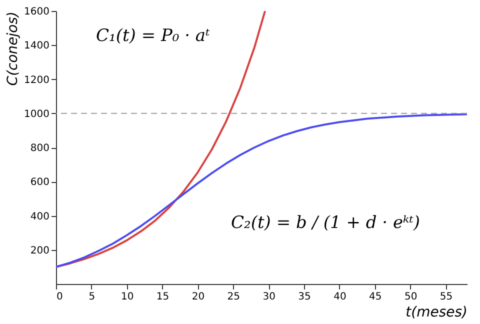 The image size is (480, 324). Describe the element at coordinates (40, 182) in the screenshot. I see `y-tick-label: 600` at that location.